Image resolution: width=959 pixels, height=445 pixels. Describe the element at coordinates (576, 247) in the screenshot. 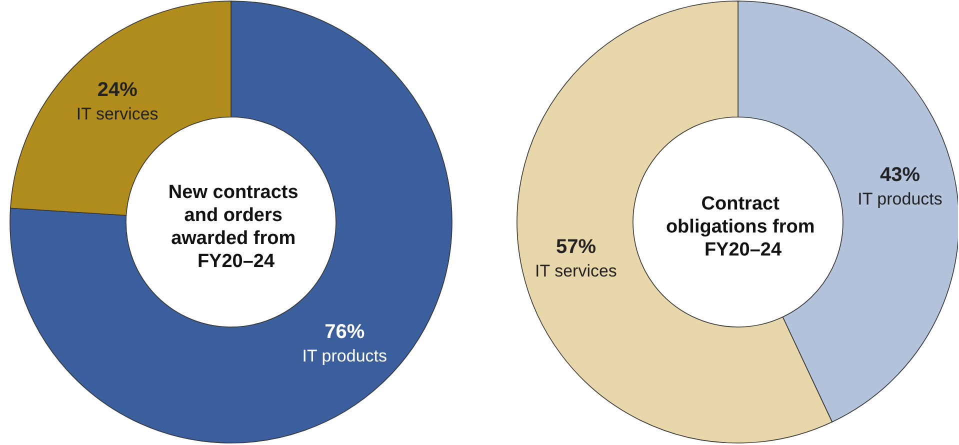

I see `data-label: 57%` at that location.